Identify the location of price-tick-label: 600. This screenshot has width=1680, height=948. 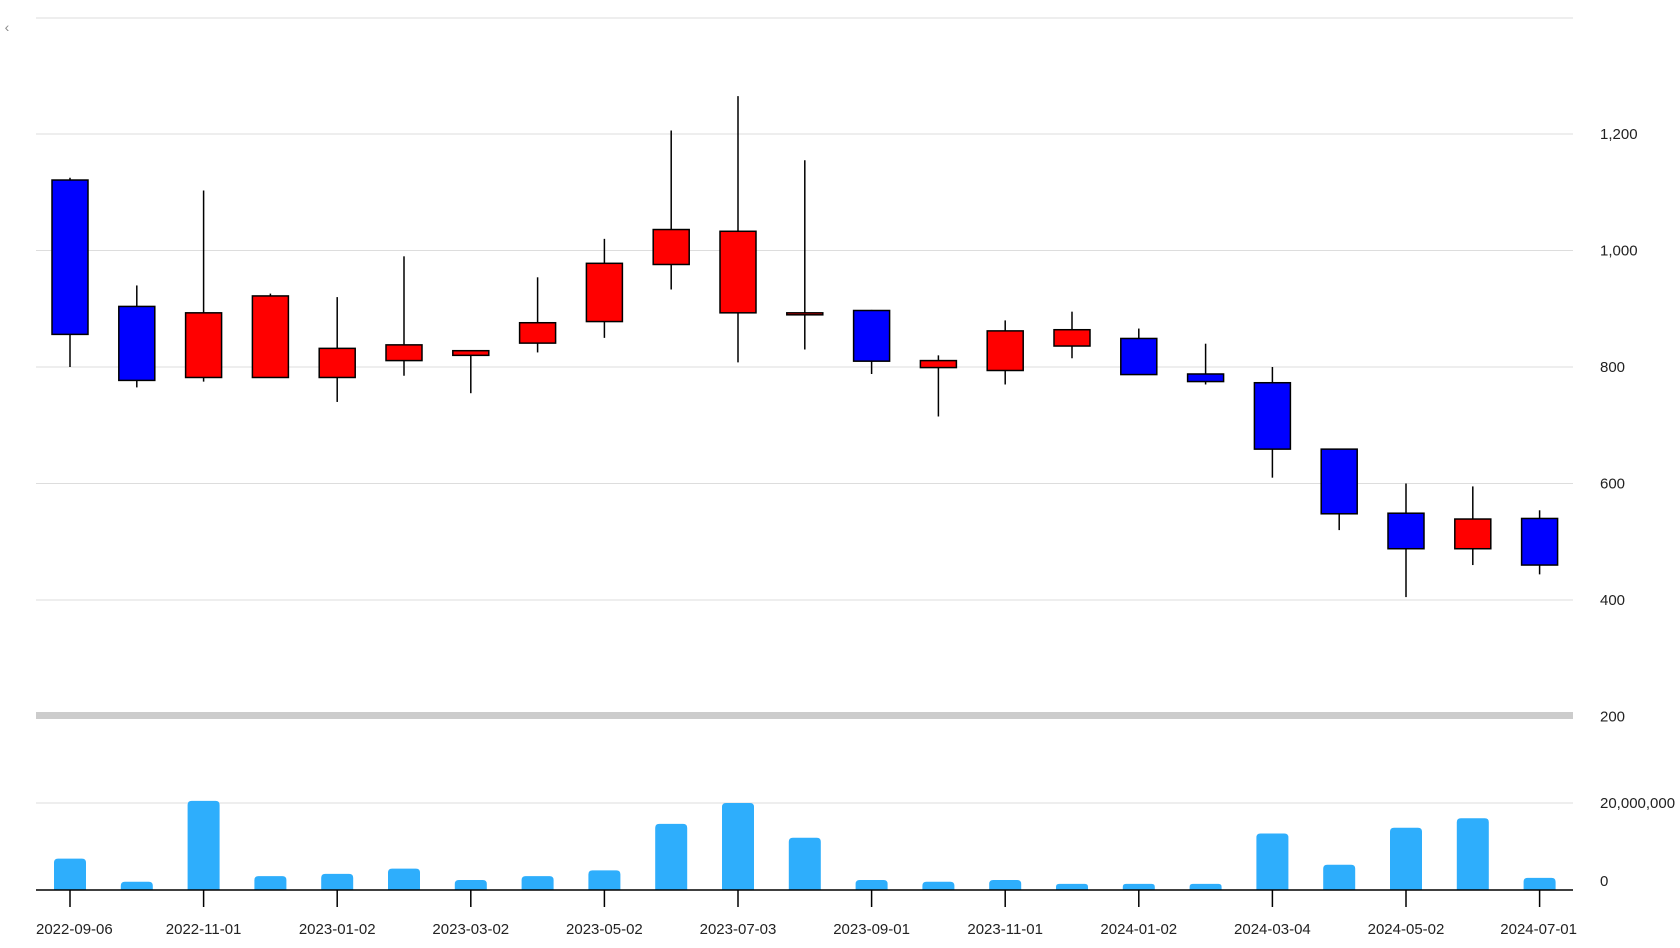
(1612, 484).